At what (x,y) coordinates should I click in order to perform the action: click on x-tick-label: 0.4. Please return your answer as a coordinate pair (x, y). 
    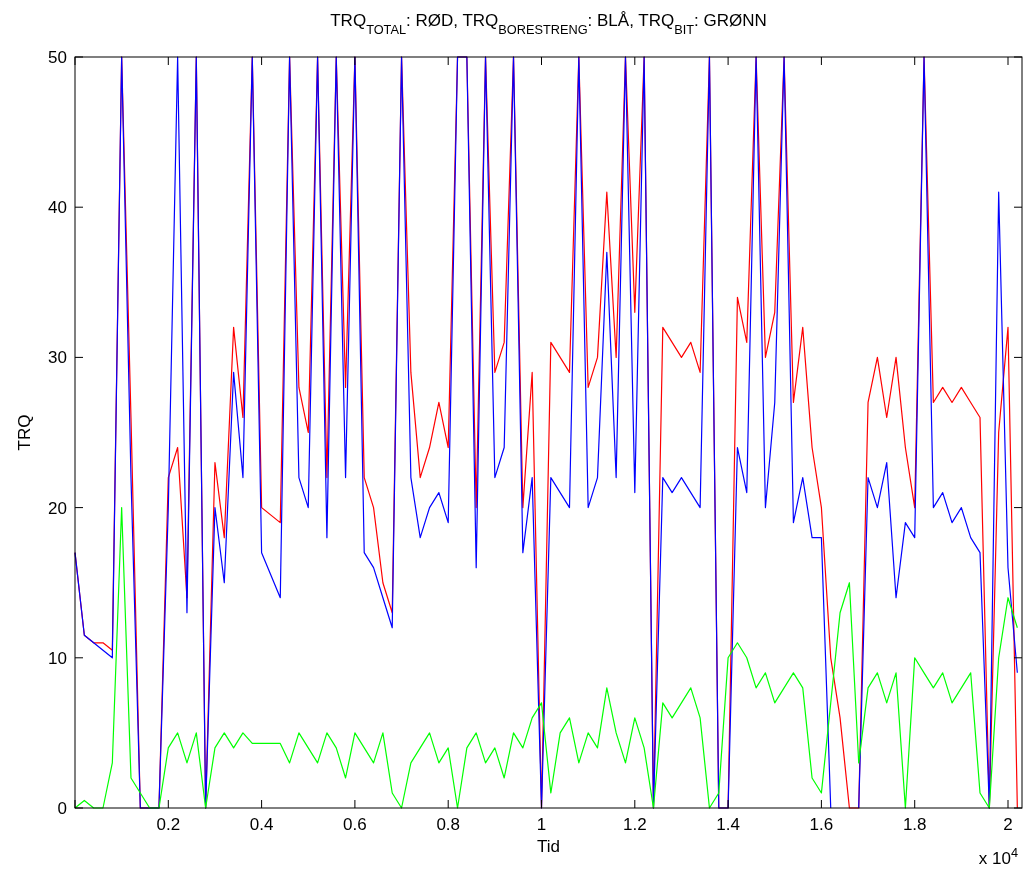
    Looking at the image, I should click on (261, 824).